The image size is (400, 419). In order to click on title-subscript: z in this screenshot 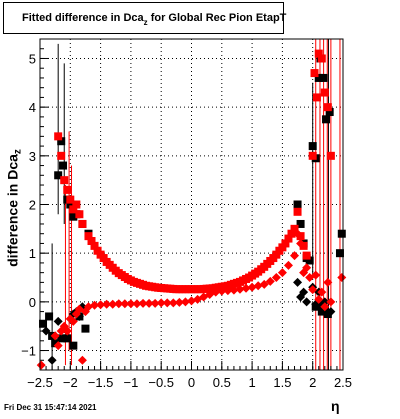, I will do `click(145, 22)`.